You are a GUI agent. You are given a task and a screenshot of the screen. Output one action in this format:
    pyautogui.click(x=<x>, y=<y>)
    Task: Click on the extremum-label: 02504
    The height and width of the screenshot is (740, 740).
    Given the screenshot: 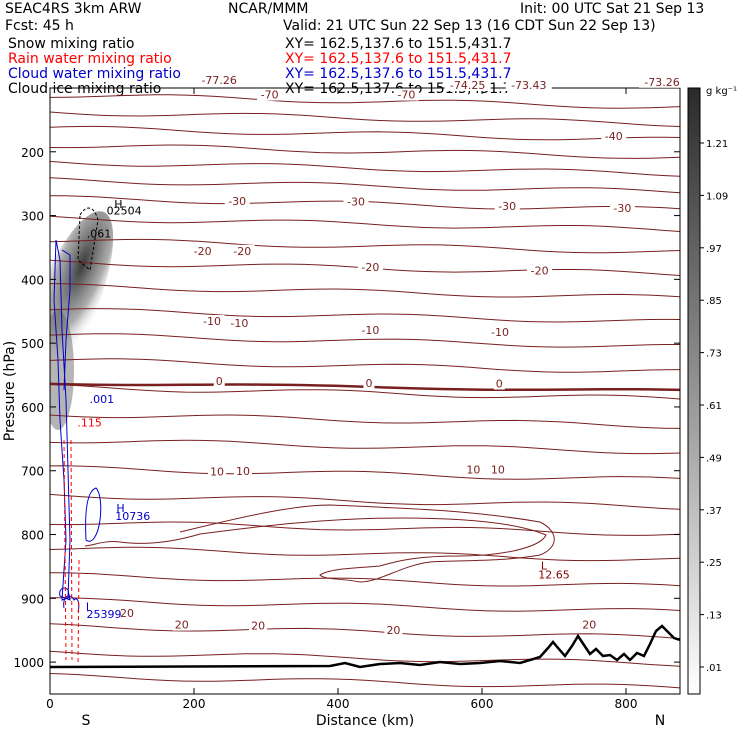 What is the action you would take?
    pyautogui.click(x=124, y=210)
    